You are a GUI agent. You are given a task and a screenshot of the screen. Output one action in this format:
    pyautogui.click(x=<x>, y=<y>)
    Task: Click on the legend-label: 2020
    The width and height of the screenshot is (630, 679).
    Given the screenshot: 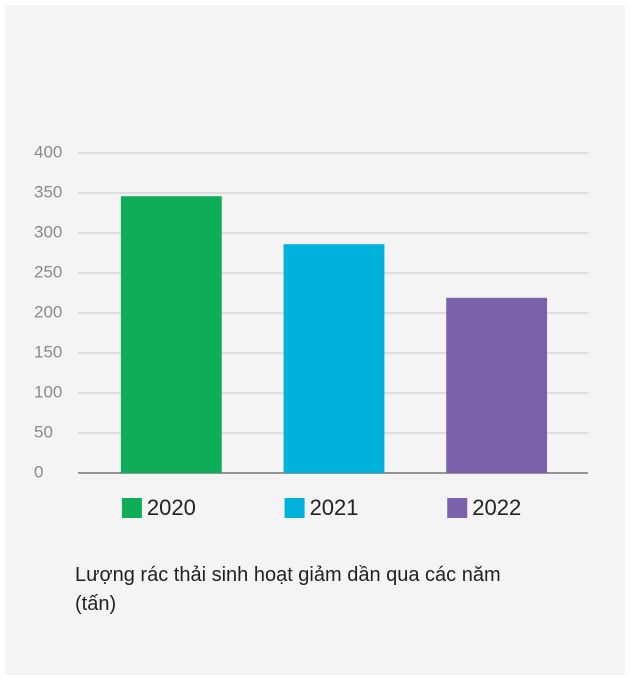 What is the action you would take?
    pyautogui.click(x=171, y=507)
    